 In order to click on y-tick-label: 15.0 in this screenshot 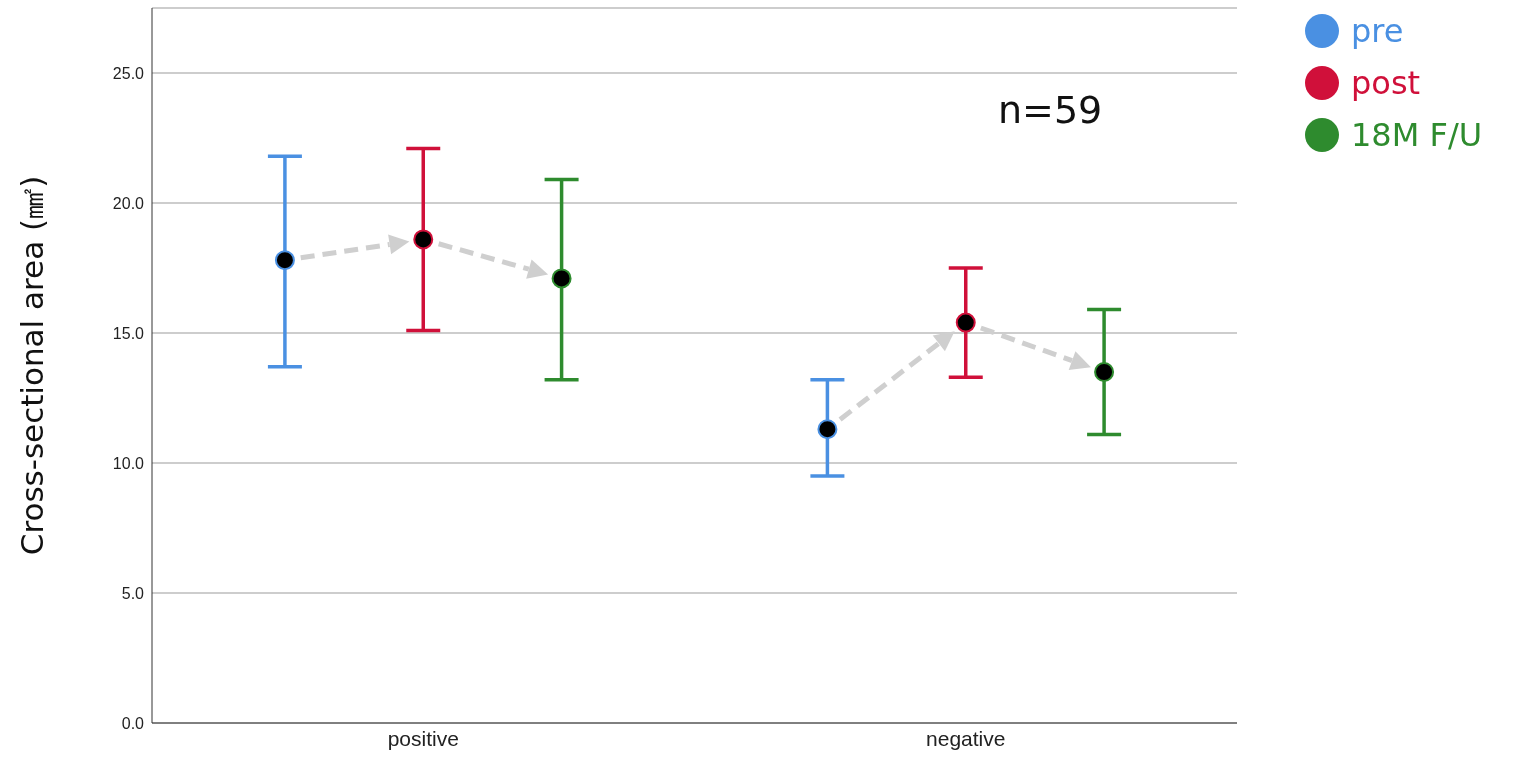, I will do `click(128, 333)`.